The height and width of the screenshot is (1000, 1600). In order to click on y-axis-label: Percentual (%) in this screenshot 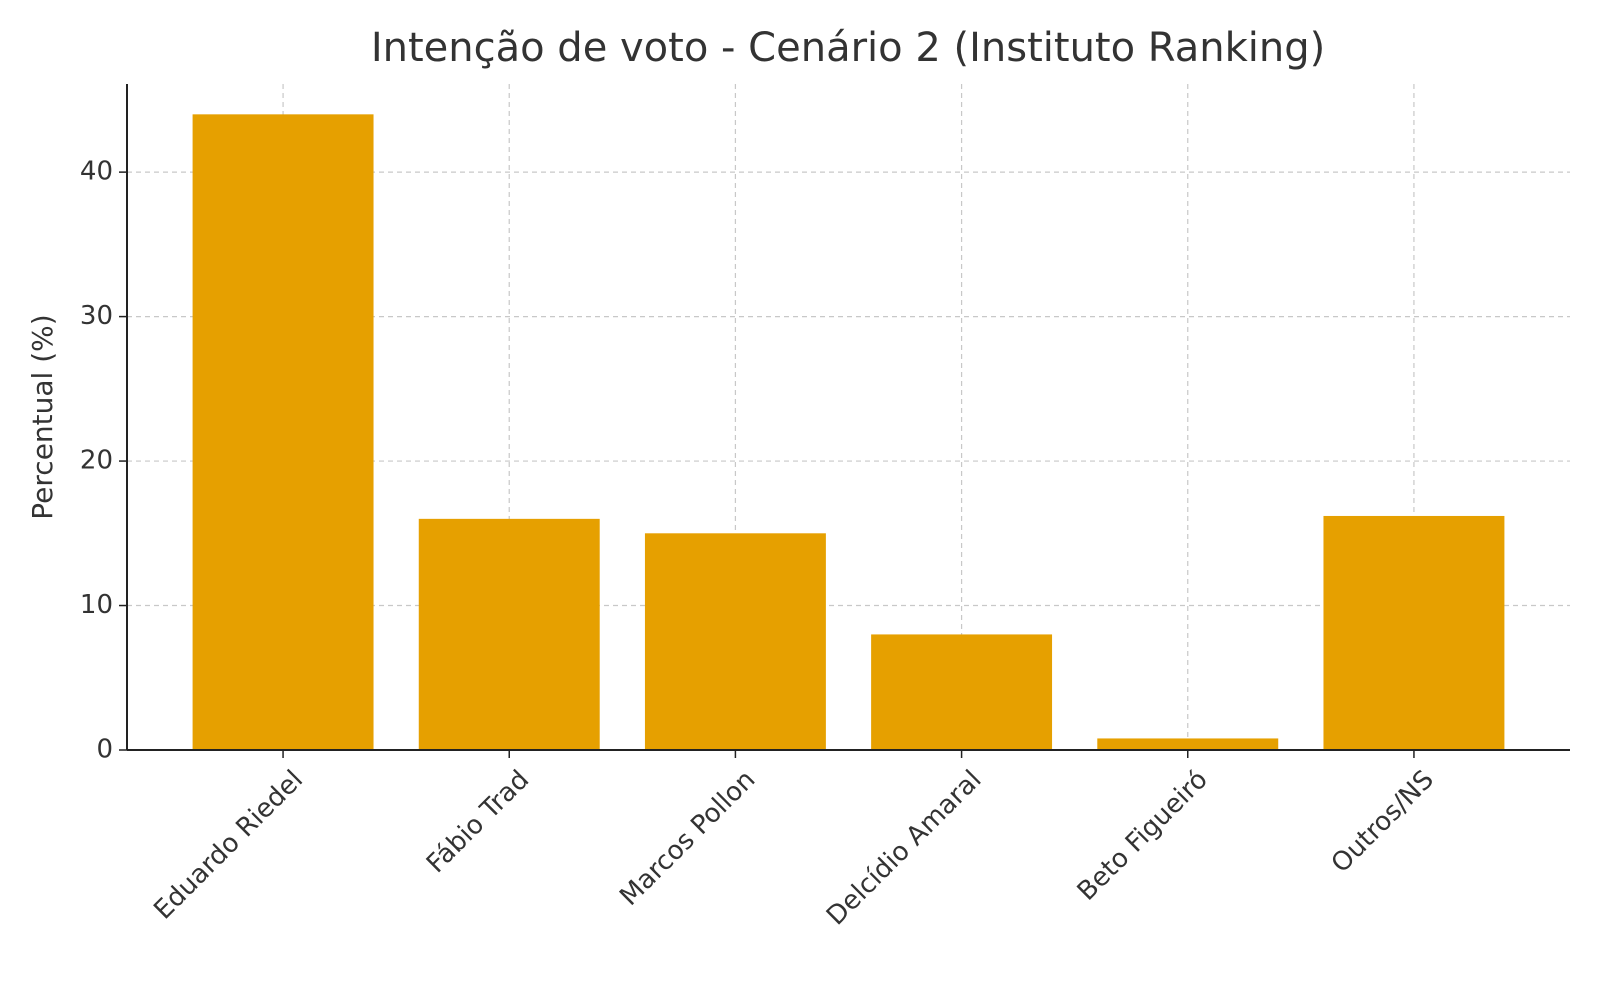, I will do `click(42, 416)`.